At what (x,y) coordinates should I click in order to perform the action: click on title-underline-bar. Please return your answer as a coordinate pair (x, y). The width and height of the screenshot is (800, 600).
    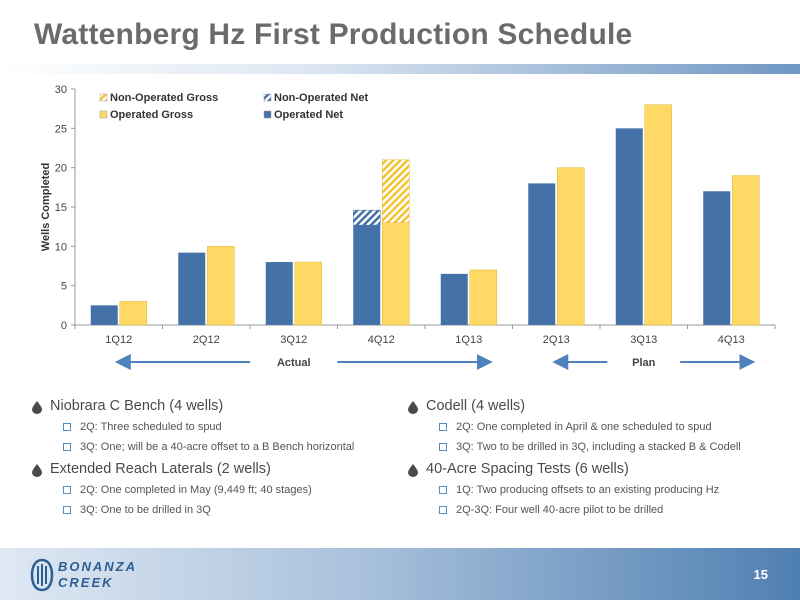
    Looking at the image, I should click on (400, 69).